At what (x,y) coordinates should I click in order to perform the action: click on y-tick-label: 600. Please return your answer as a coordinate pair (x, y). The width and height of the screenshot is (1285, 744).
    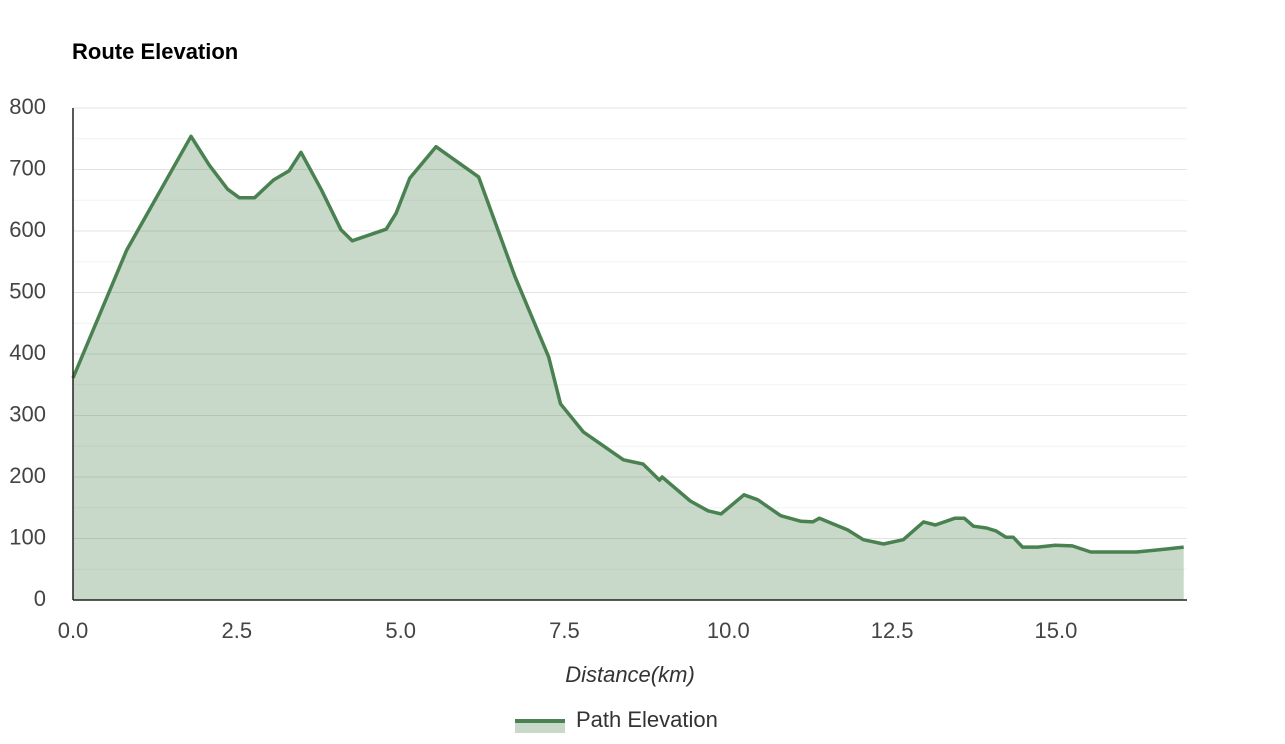
    Looking at the image, I should click on (27, 229).